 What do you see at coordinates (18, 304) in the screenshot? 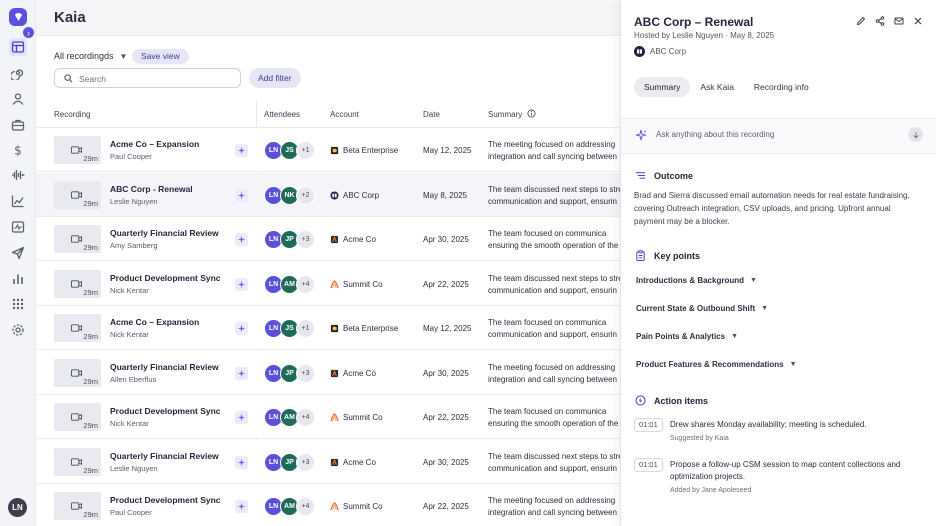
I see `nav-grid-icon` at bounding box center [18, 304].